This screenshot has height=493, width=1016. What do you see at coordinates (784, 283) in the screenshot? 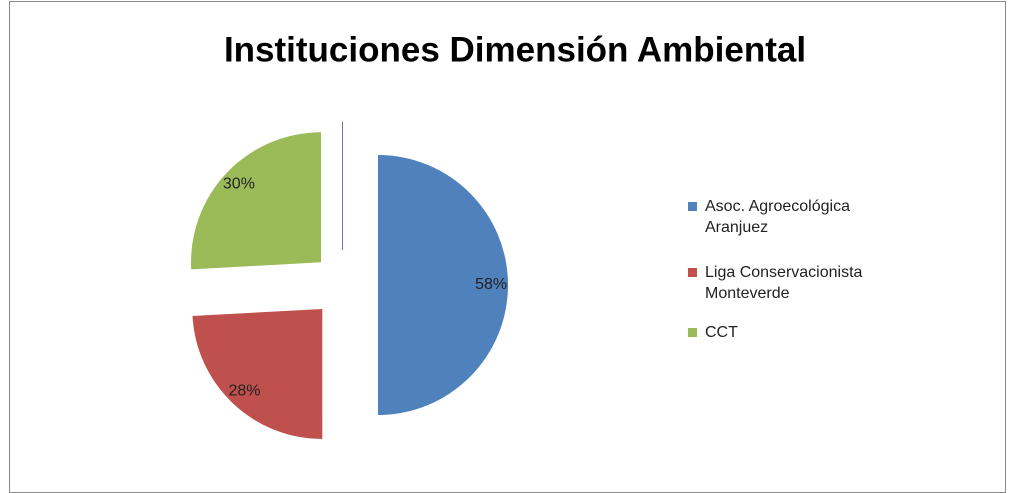
I see `legend-label: Liga Conservacionista Monteverde` at bounding box center [784, 283].